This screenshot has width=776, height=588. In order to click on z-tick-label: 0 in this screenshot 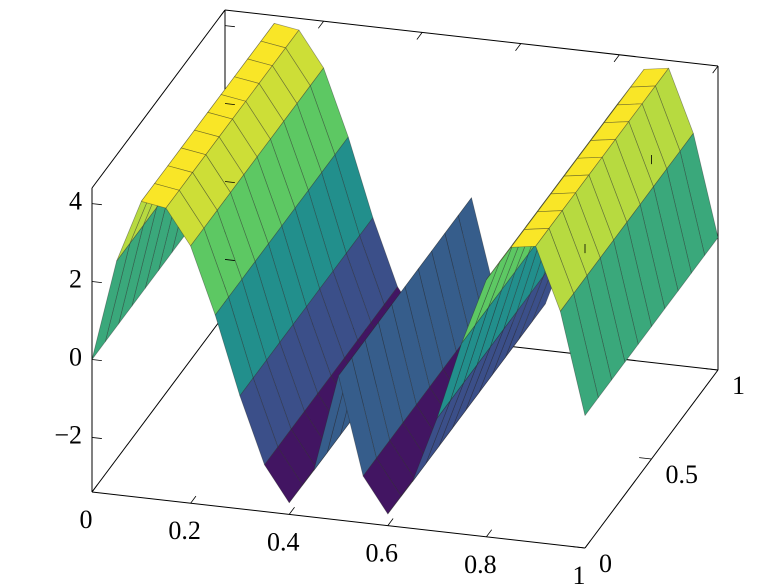, I will do `click(75, 356)`.